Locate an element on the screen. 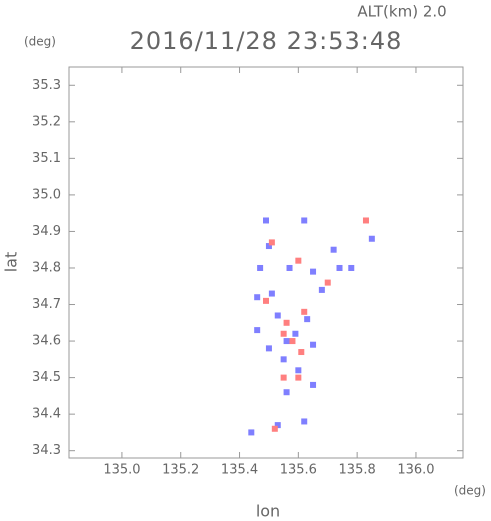 This screenshot has width=491, height=521. y-unit: (deg) is located at coordinates (40, 42).